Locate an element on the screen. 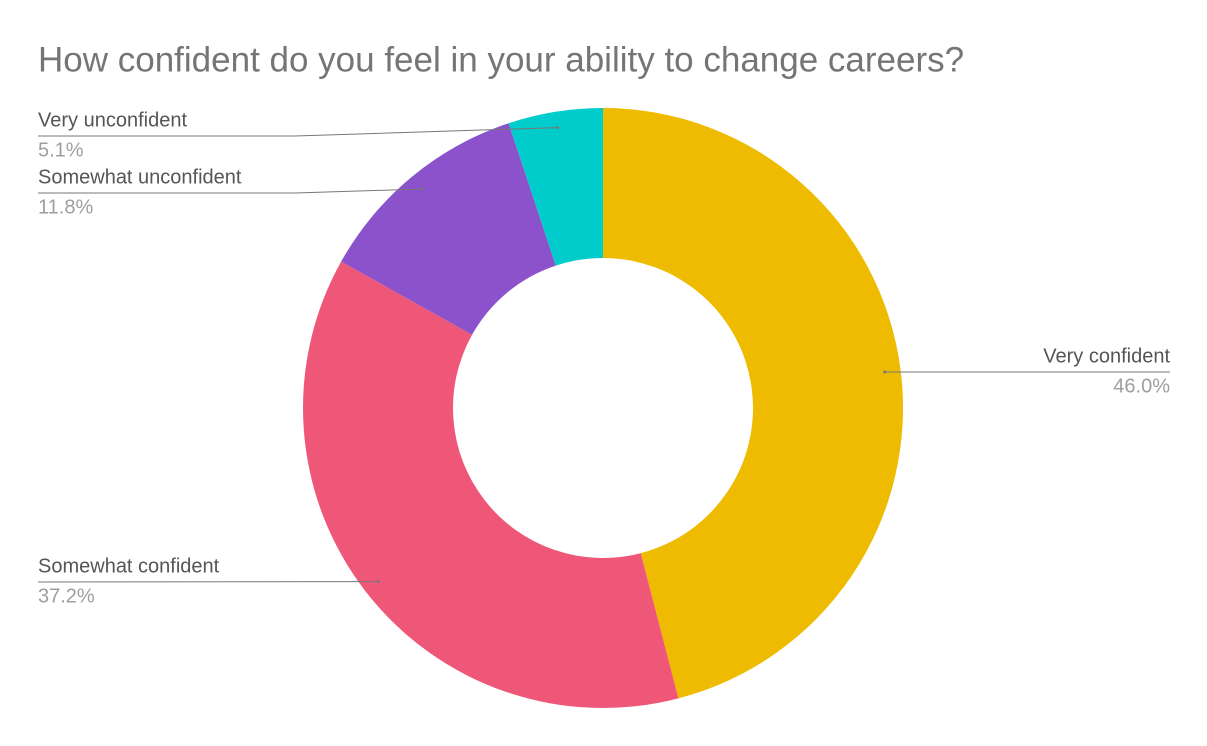 The width and height of the screenshot is (1207, 746). slice-label: Very confident is located at coordinates (1106, 356).